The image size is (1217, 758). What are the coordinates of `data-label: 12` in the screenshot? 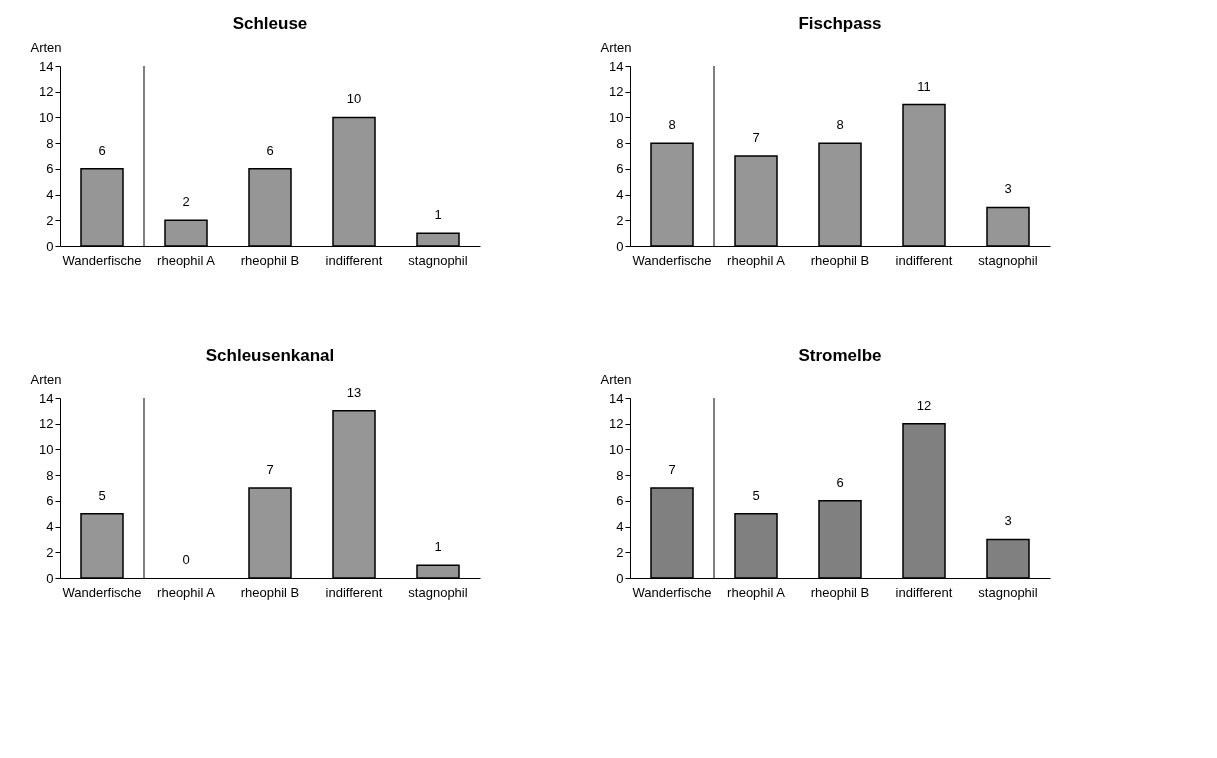 It's located at (924, 405).